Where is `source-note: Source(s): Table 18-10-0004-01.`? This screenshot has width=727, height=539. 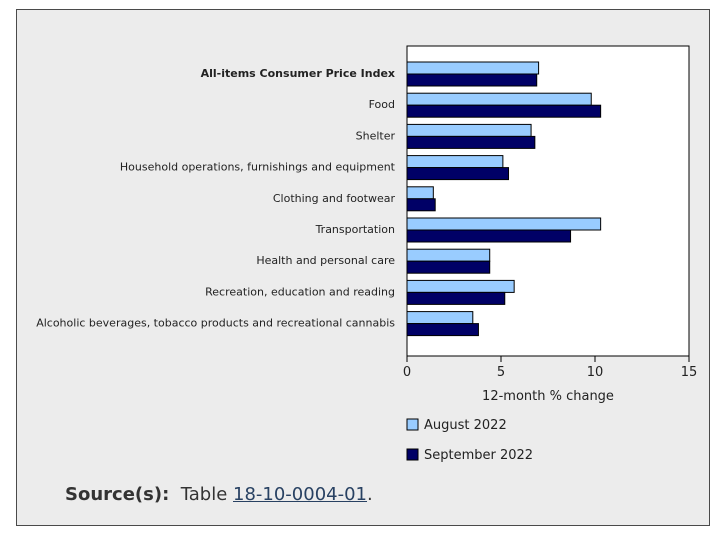 source-note: Source(s): Table 18-10-0004-01. is located at coordinates (219, 494).